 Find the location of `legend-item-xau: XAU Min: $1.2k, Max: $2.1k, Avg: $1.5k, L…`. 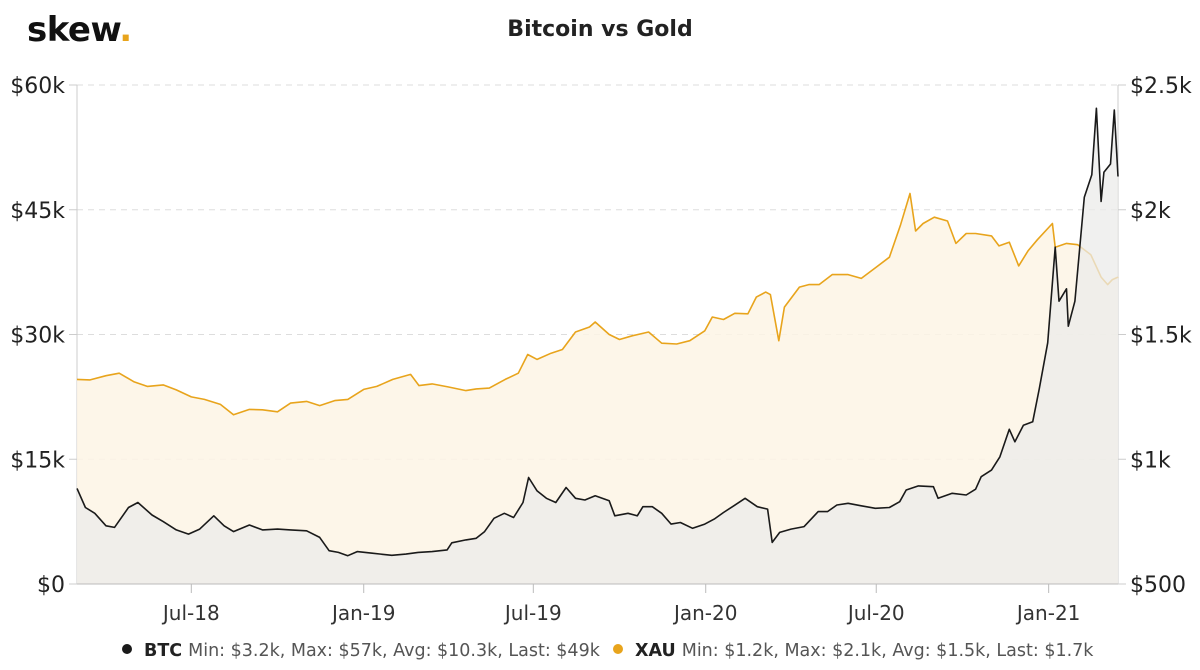

legend-item-xau: XAU Min: $1.2k, Max: $2.1k, Avg: $1.5k, L… is located at coordinates (853, 651).